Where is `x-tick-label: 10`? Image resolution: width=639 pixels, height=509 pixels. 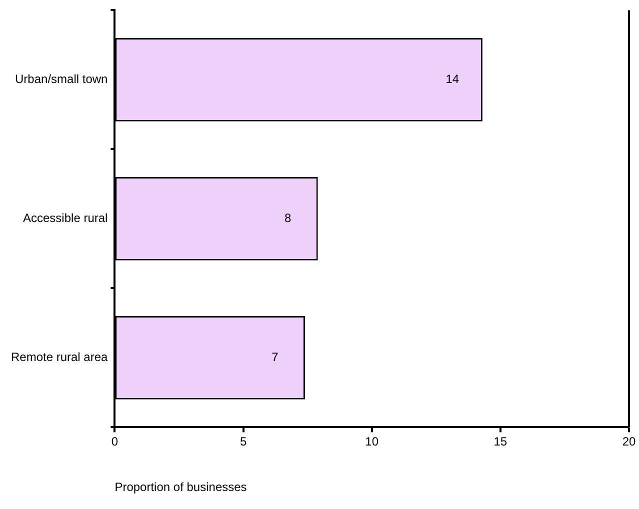
x-tick-label: 10 is located at coordinates (372, 441).